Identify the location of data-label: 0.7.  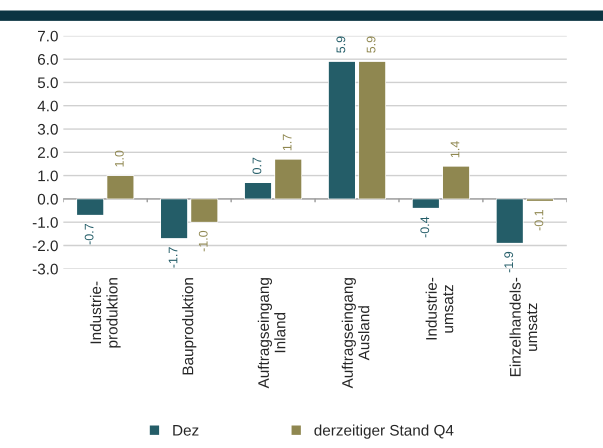
(257, 166).